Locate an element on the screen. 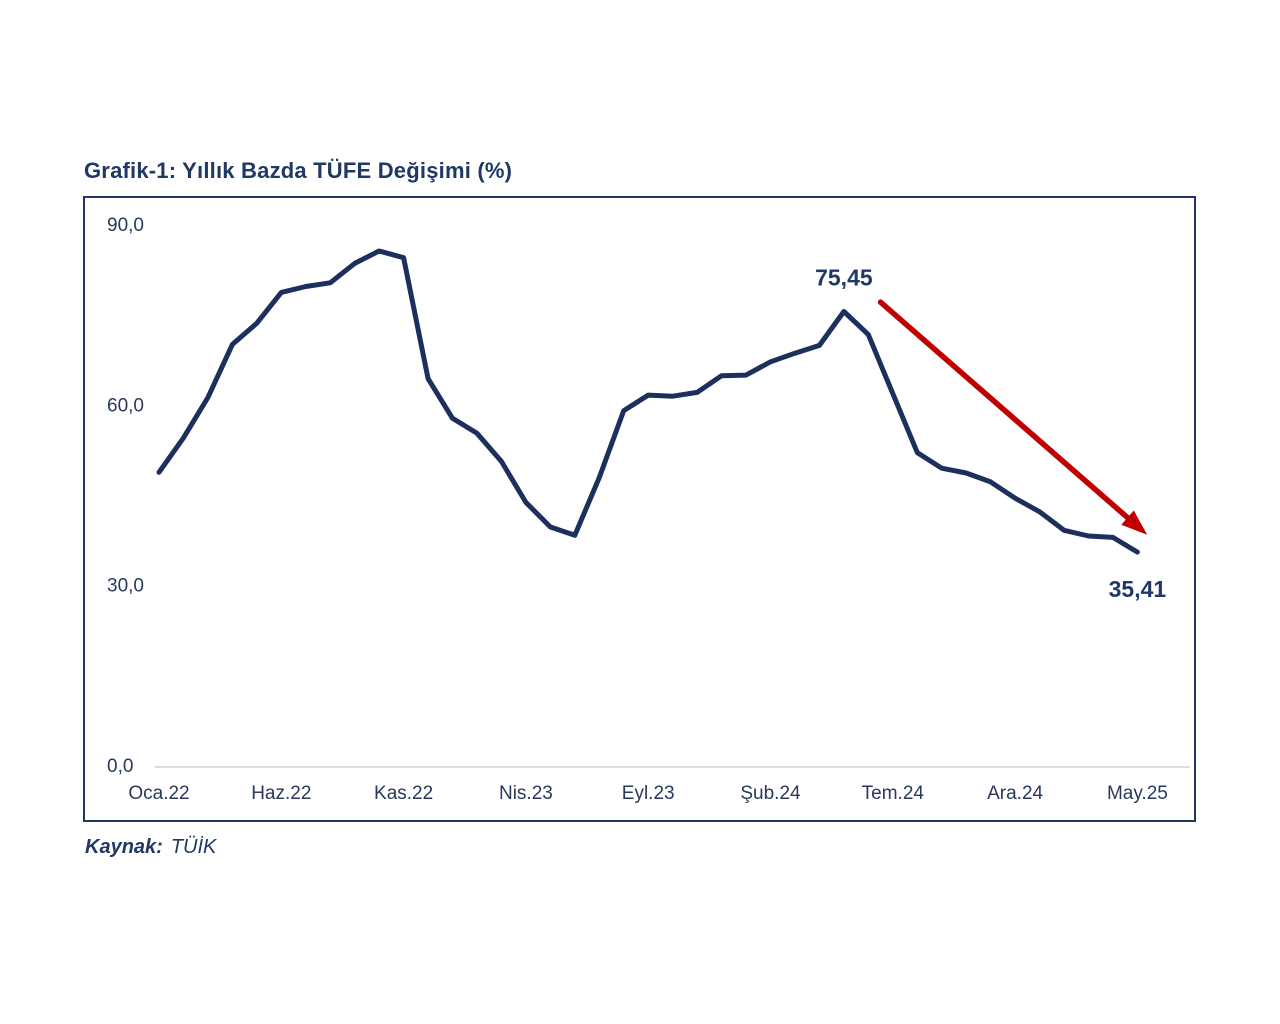 The height and width of the screenshot is (1024, 1280). chart-title: Grafik-1: Yıllık Bazda TÜFE Değişimi (%) is located at coordinates (298, 170).